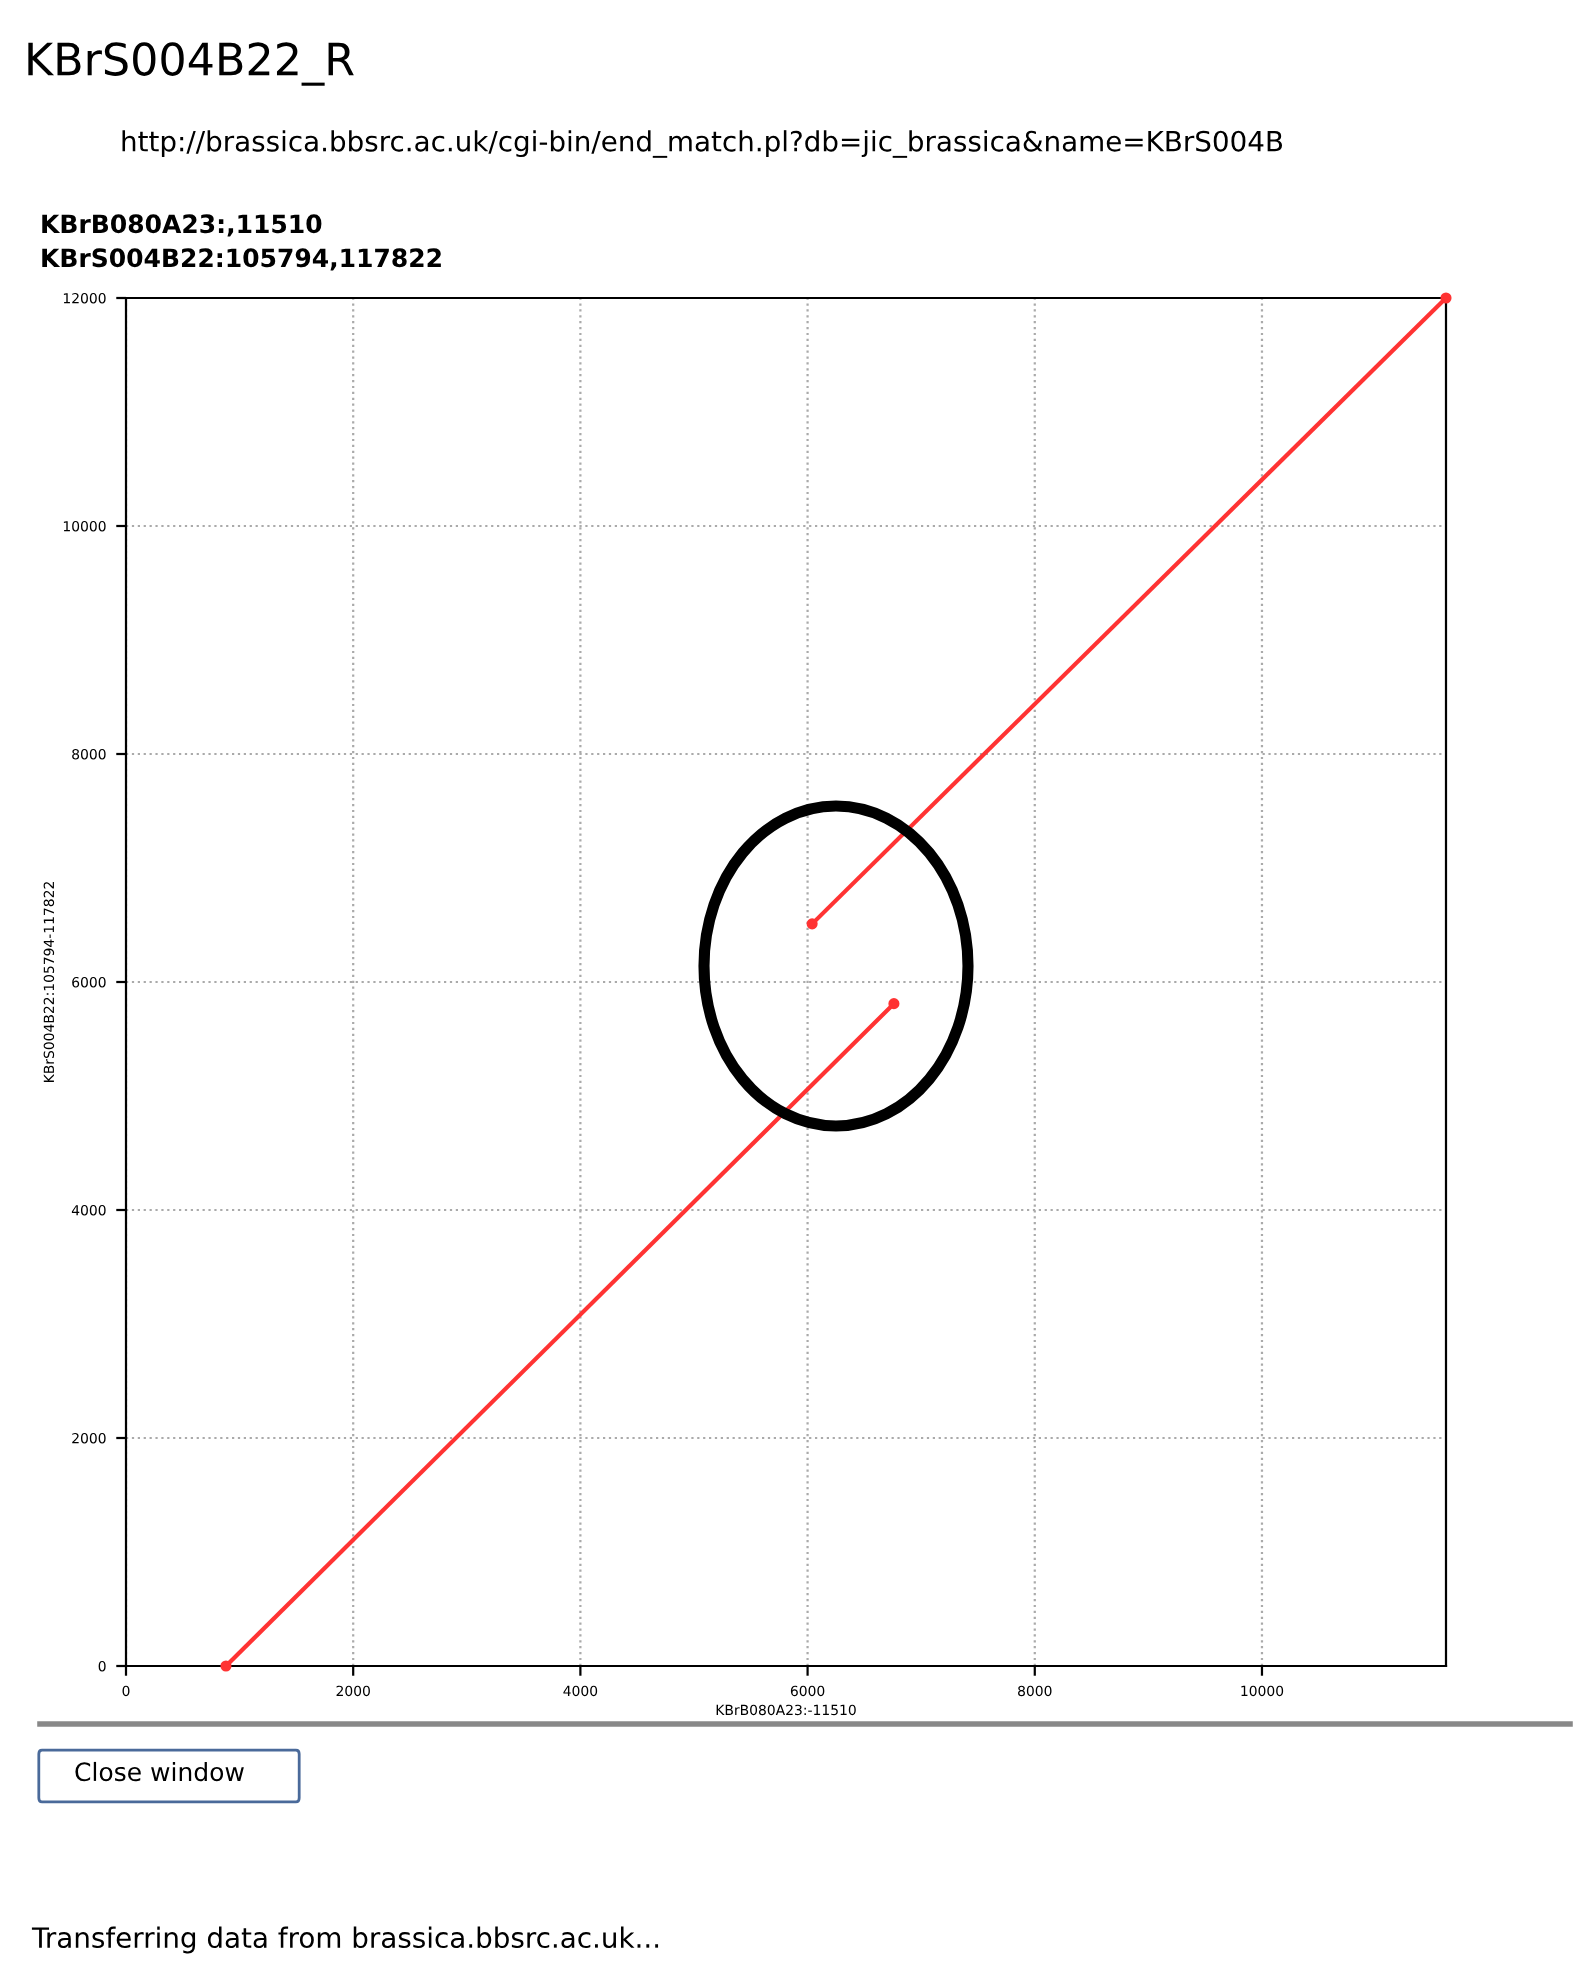 Image resolution: width=1596 pixels, height=1982 pixels. I want to click on chart-subtitle: KBrS004B22:105794,117822, so click(241, 259).